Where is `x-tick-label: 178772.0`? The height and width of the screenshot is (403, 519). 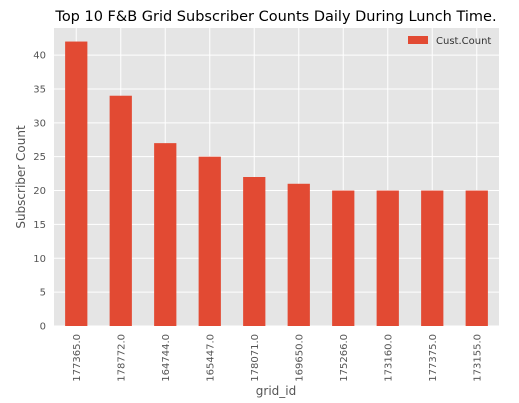
x-tick-label: 178772.0 is located at coordinates (121, 358).